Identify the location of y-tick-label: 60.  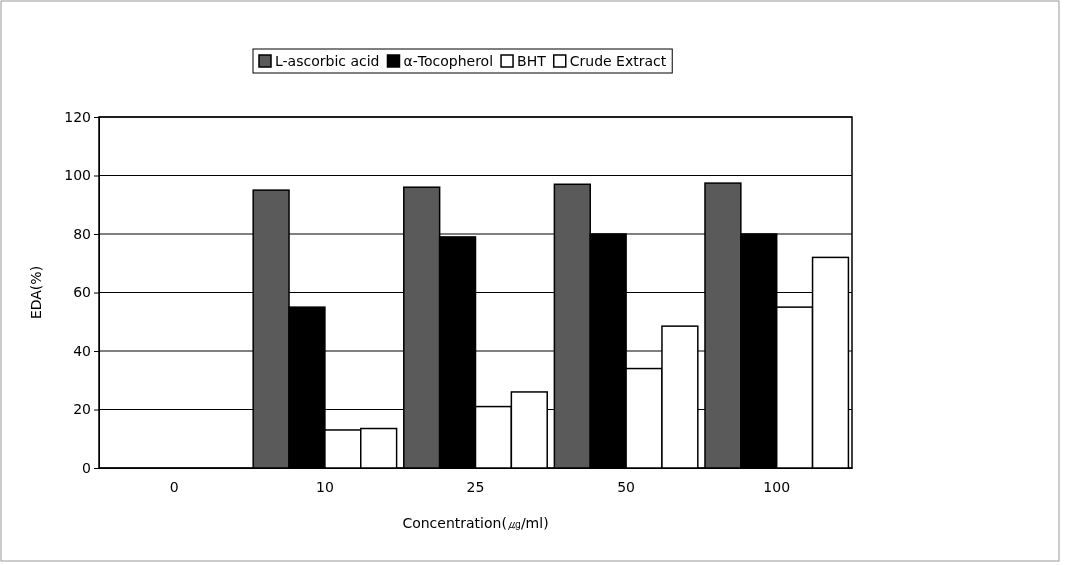
(82, 292).